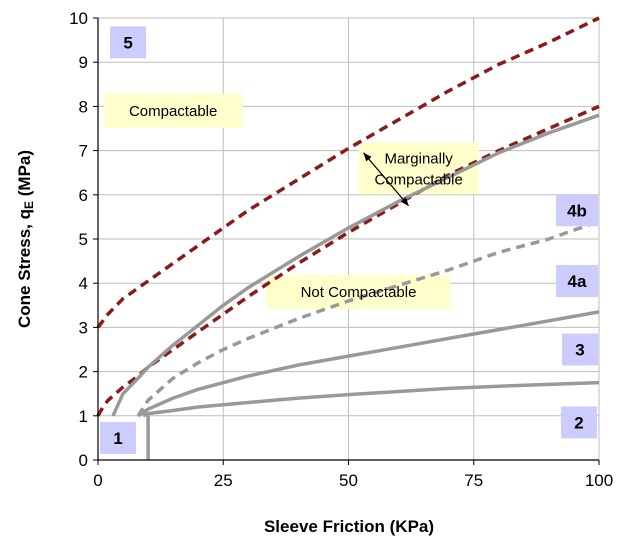 The height and width of the screenshot is (546, 622). What do you see at coordinates (24, 175) in the screenshot?
I see `y-axis-title-unit: (MPa)` at bounding box center [24, 175].